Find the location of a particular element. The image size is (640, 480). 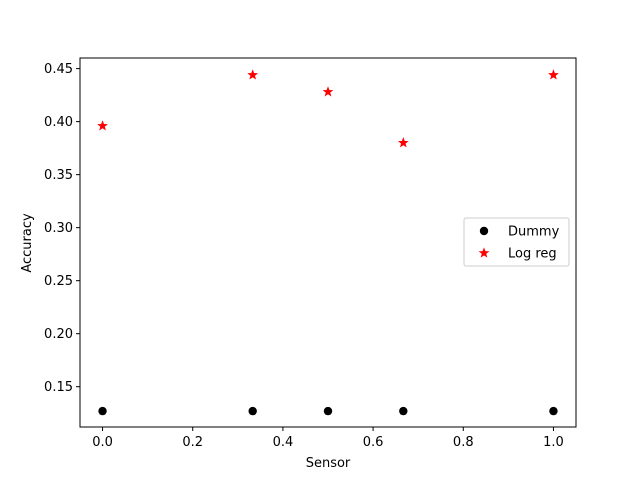

legend: Dummy Log reg is located at coordinates (516, 242).